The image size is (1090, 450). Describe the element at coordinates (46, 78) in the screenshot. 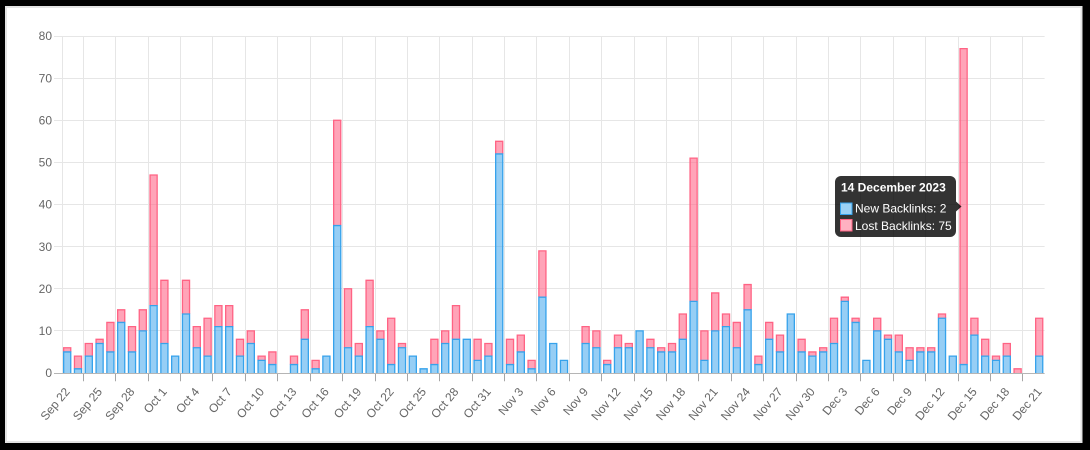

I see `svg-text: 70` at that location.